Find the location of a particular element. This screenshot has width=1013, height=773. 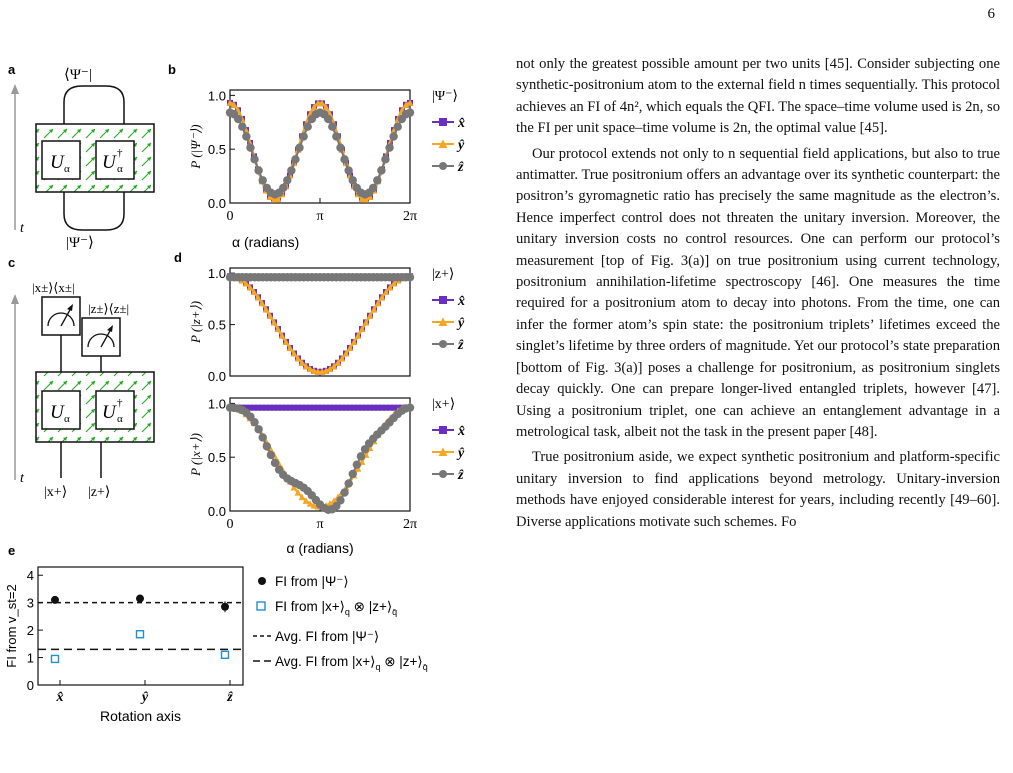

y-tick-label: 1.0 is located at coordinates (217, 95).